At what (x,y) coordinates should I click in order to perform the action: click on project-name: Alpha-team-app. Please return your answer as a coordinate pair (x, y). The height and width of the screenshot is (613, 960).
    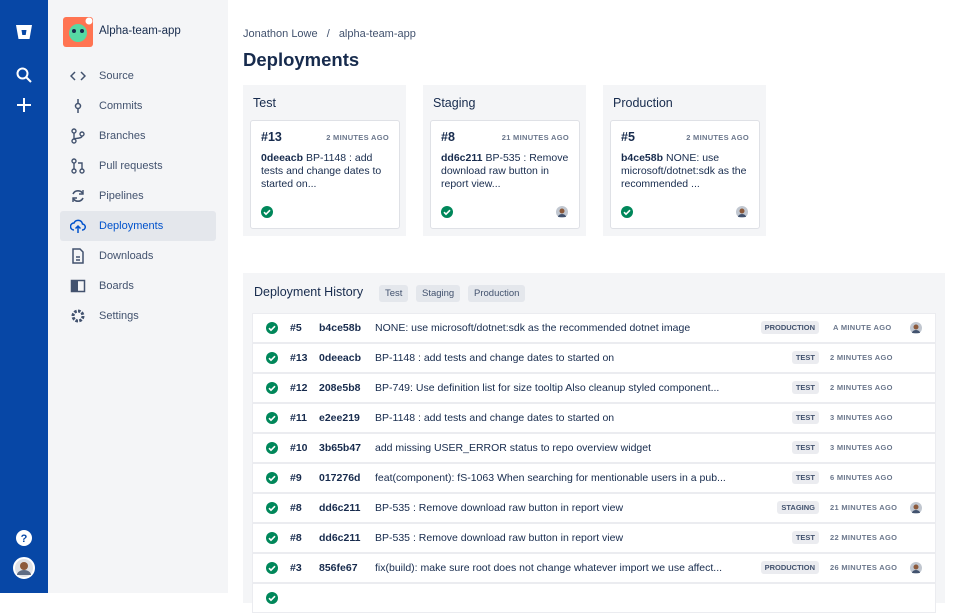
    Looking at the image, I should click on (140, 31).